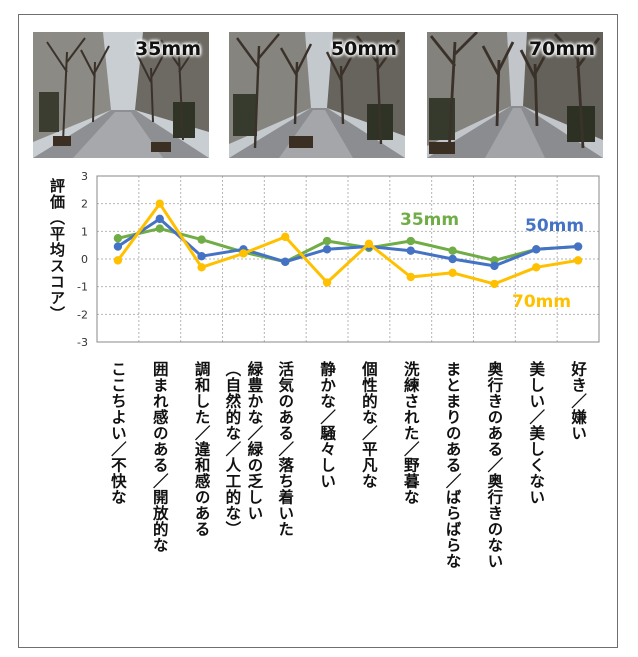 This screenshot has height=657, width=638. Describe the element at coordinates (84, 176) in the screenshot. I see `y-tick-label: 3` at that location.